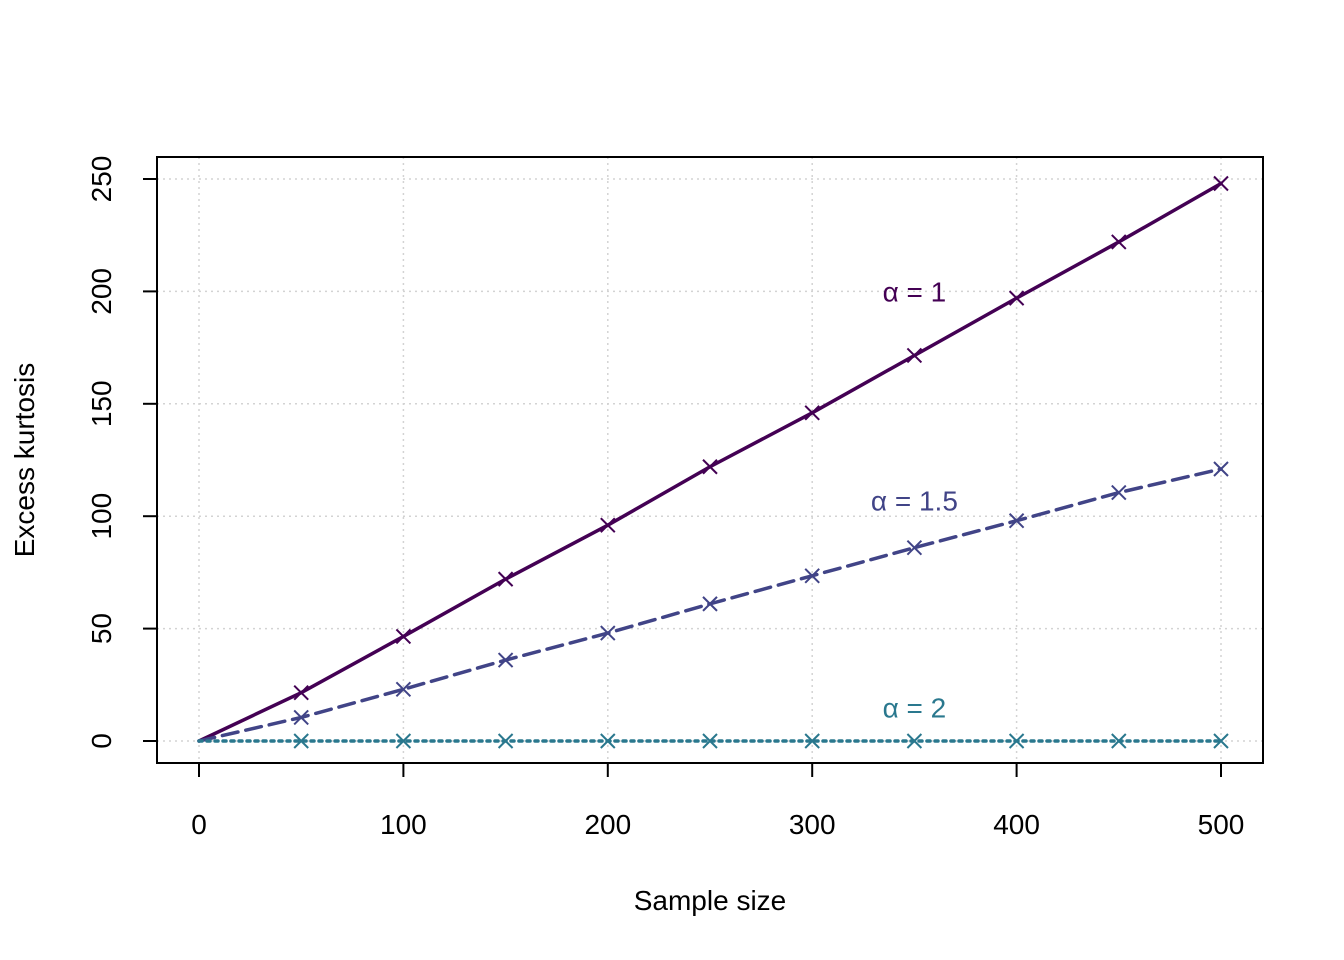  Describe the element at coordinates (101, 741) in the screenshot. I see `y-tick-label-0: 0` at that location.